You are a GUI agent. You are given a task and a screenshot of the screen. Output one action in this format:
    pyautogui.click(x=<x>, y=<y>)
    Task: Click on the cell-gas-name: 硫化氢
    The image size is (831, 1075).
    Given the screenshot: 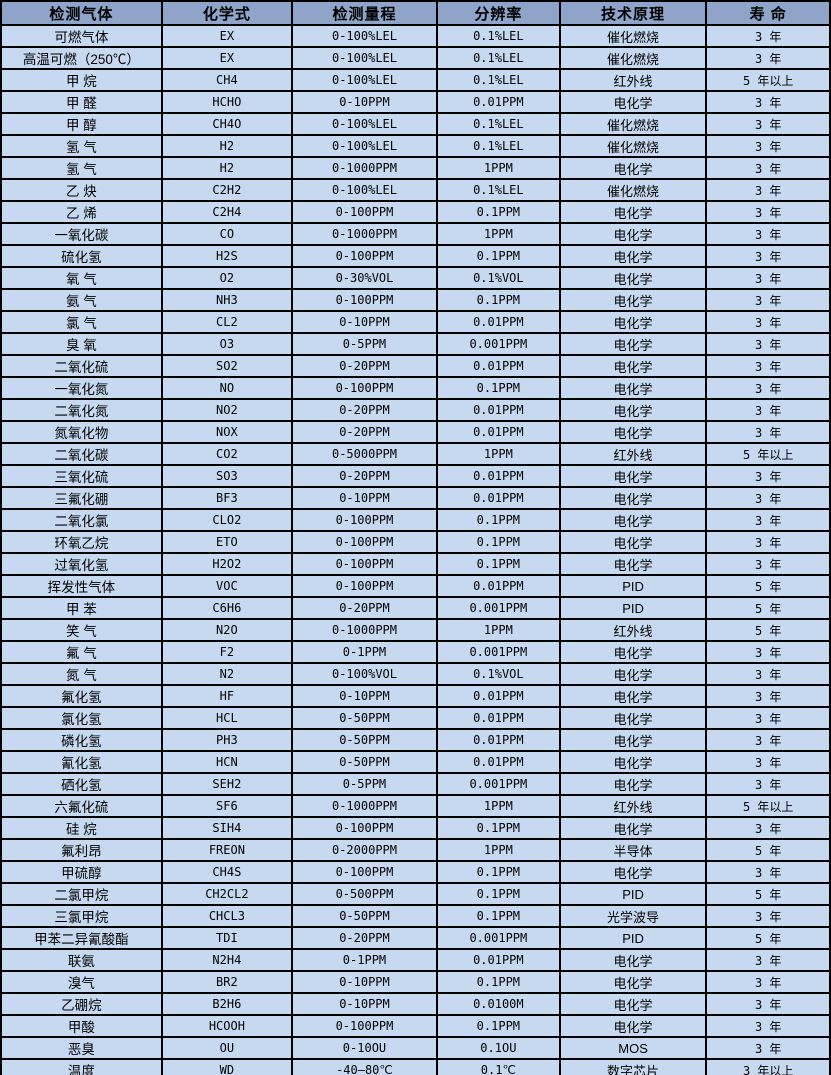 What is the action you would take?
    pyautogui.click(x=81, y=256)
    